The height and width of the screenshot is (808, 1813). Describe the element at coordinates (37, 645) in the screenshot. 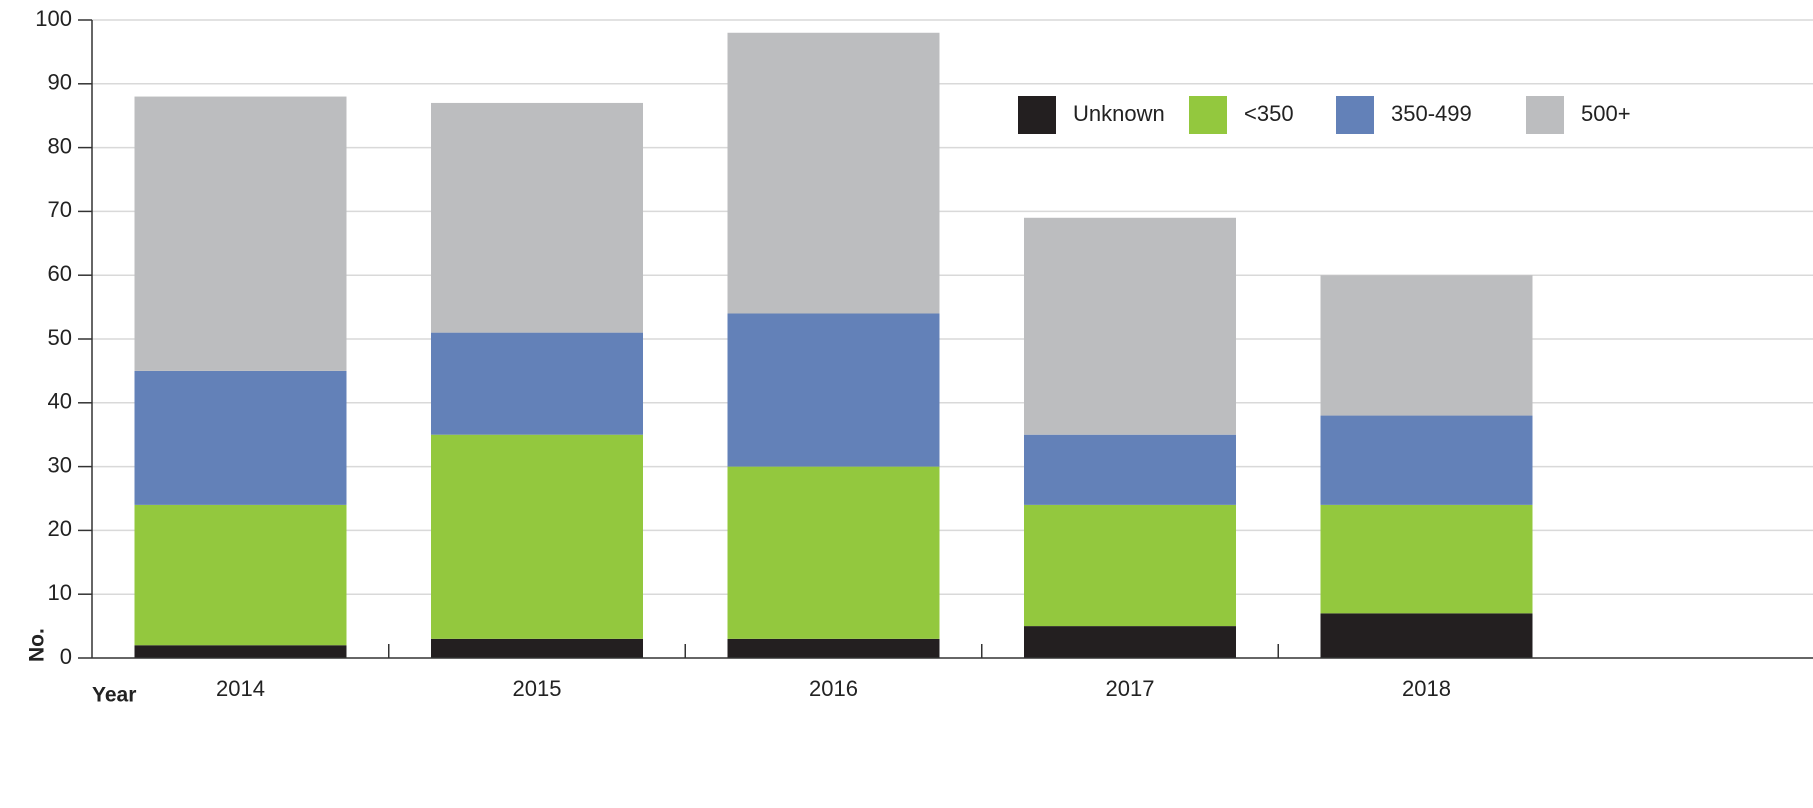

I see `y-axis-label: No.` at that location.